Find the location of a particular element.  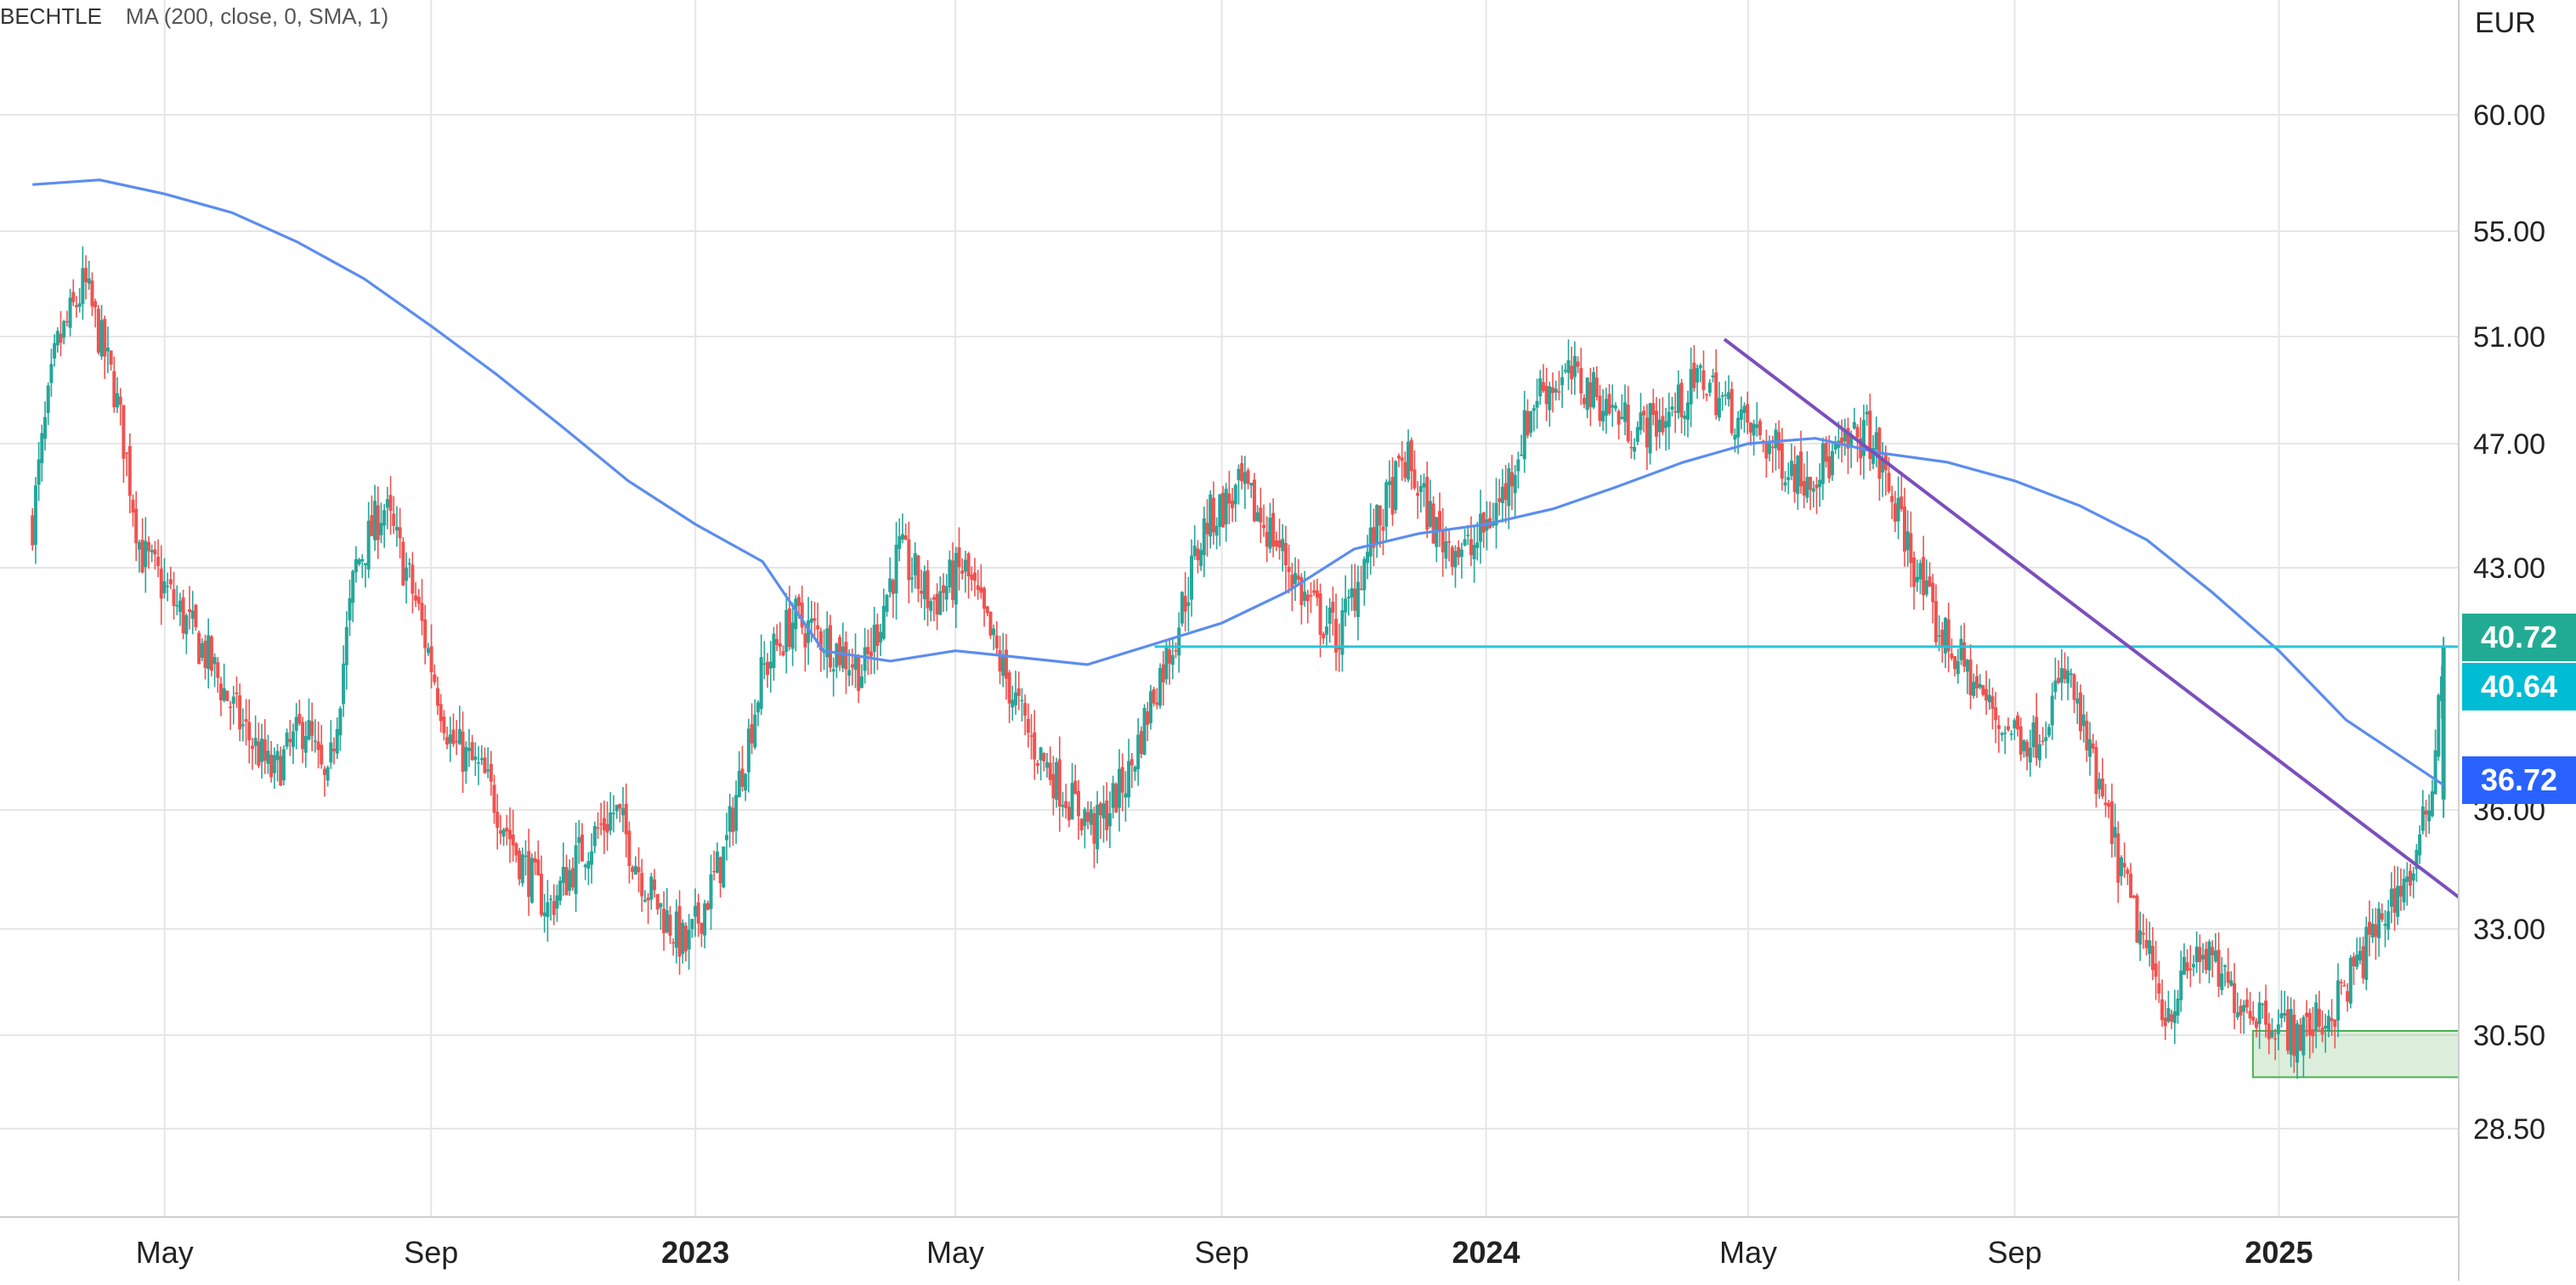

study-label: MA (200, close, 0, SMA, 1) is located at coordinates (257, 16).